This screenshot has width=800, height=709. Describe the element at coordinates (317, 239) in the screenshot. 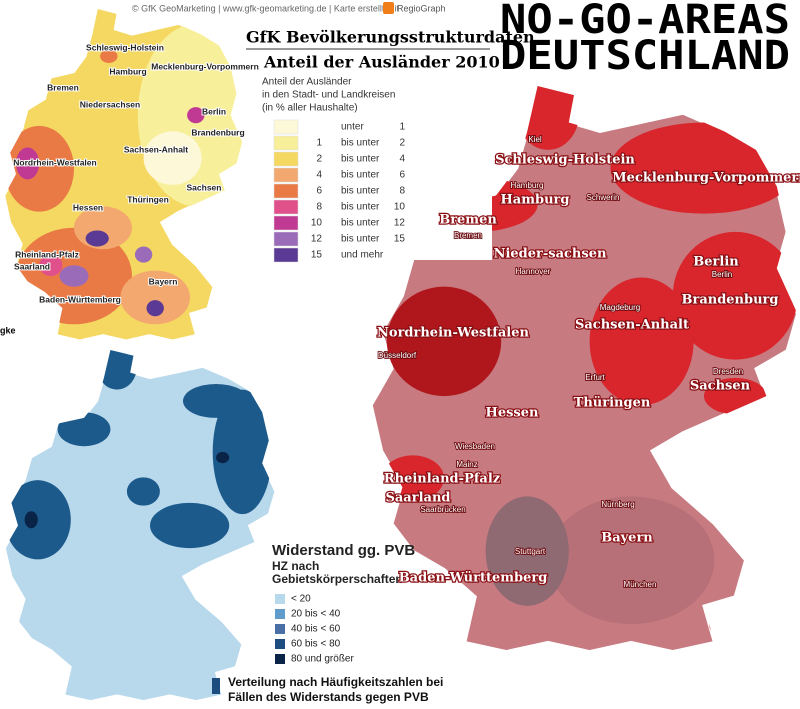

I see `legend-from: 12` at that location.